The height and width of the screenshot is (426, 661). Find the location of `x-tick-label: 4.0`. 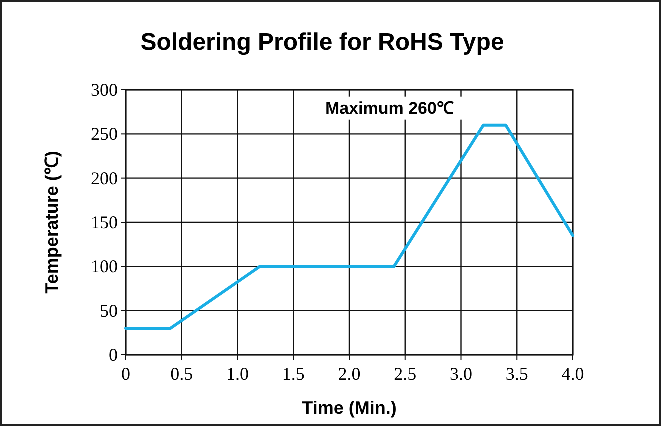

x-tick-label: 4.0 is located at coordinates (573, 374).